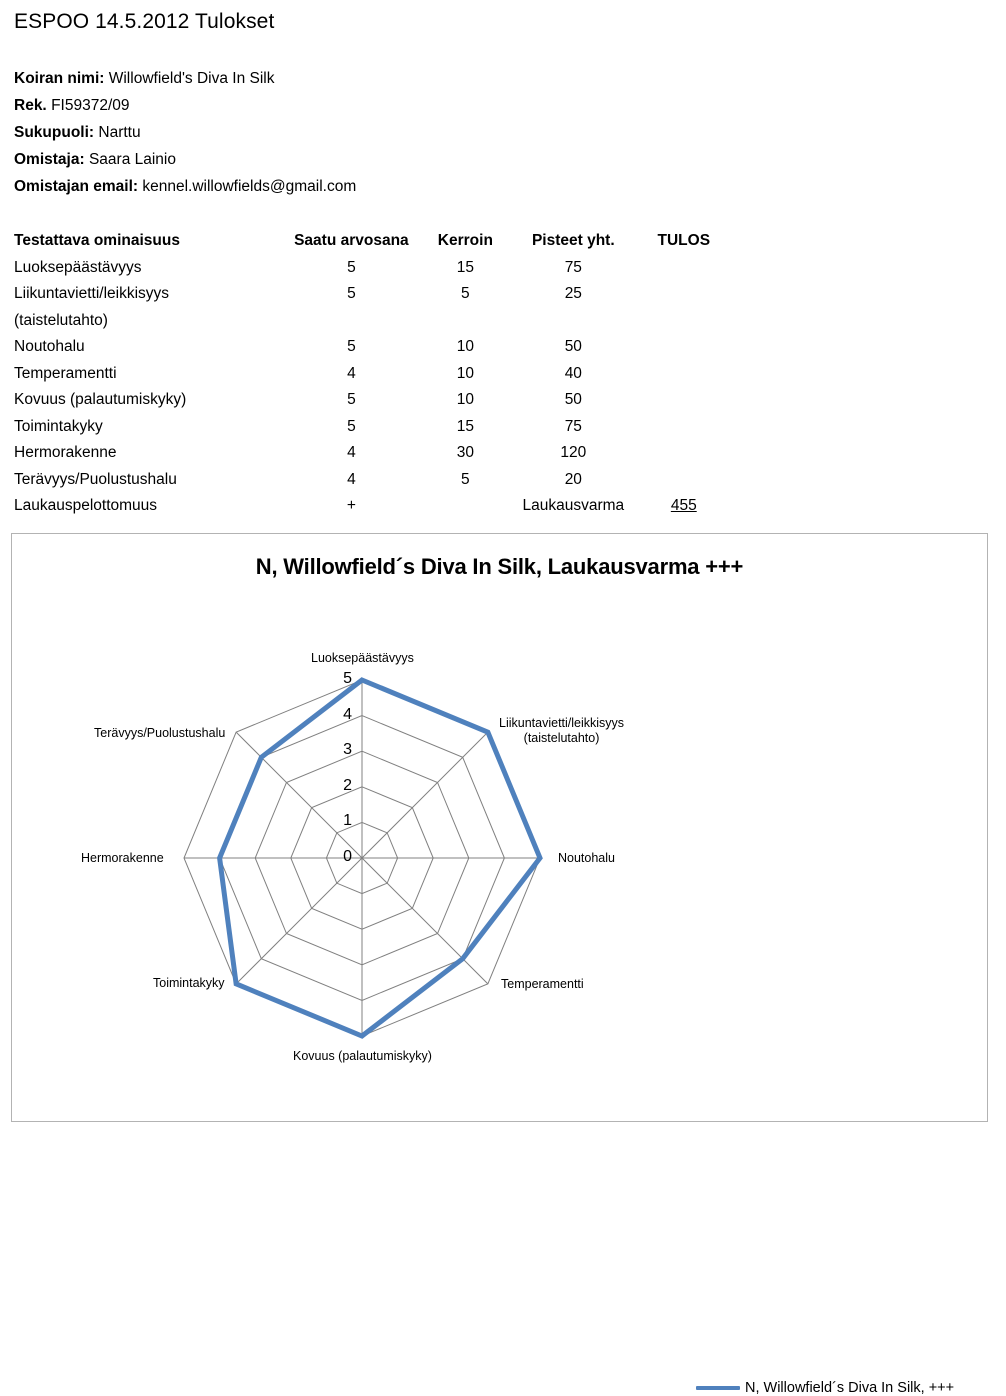 The image size is (1006, 1396). Describe the element at coordinates (573, 479) in the screenshot. I see `cell-points: 20` at that location.